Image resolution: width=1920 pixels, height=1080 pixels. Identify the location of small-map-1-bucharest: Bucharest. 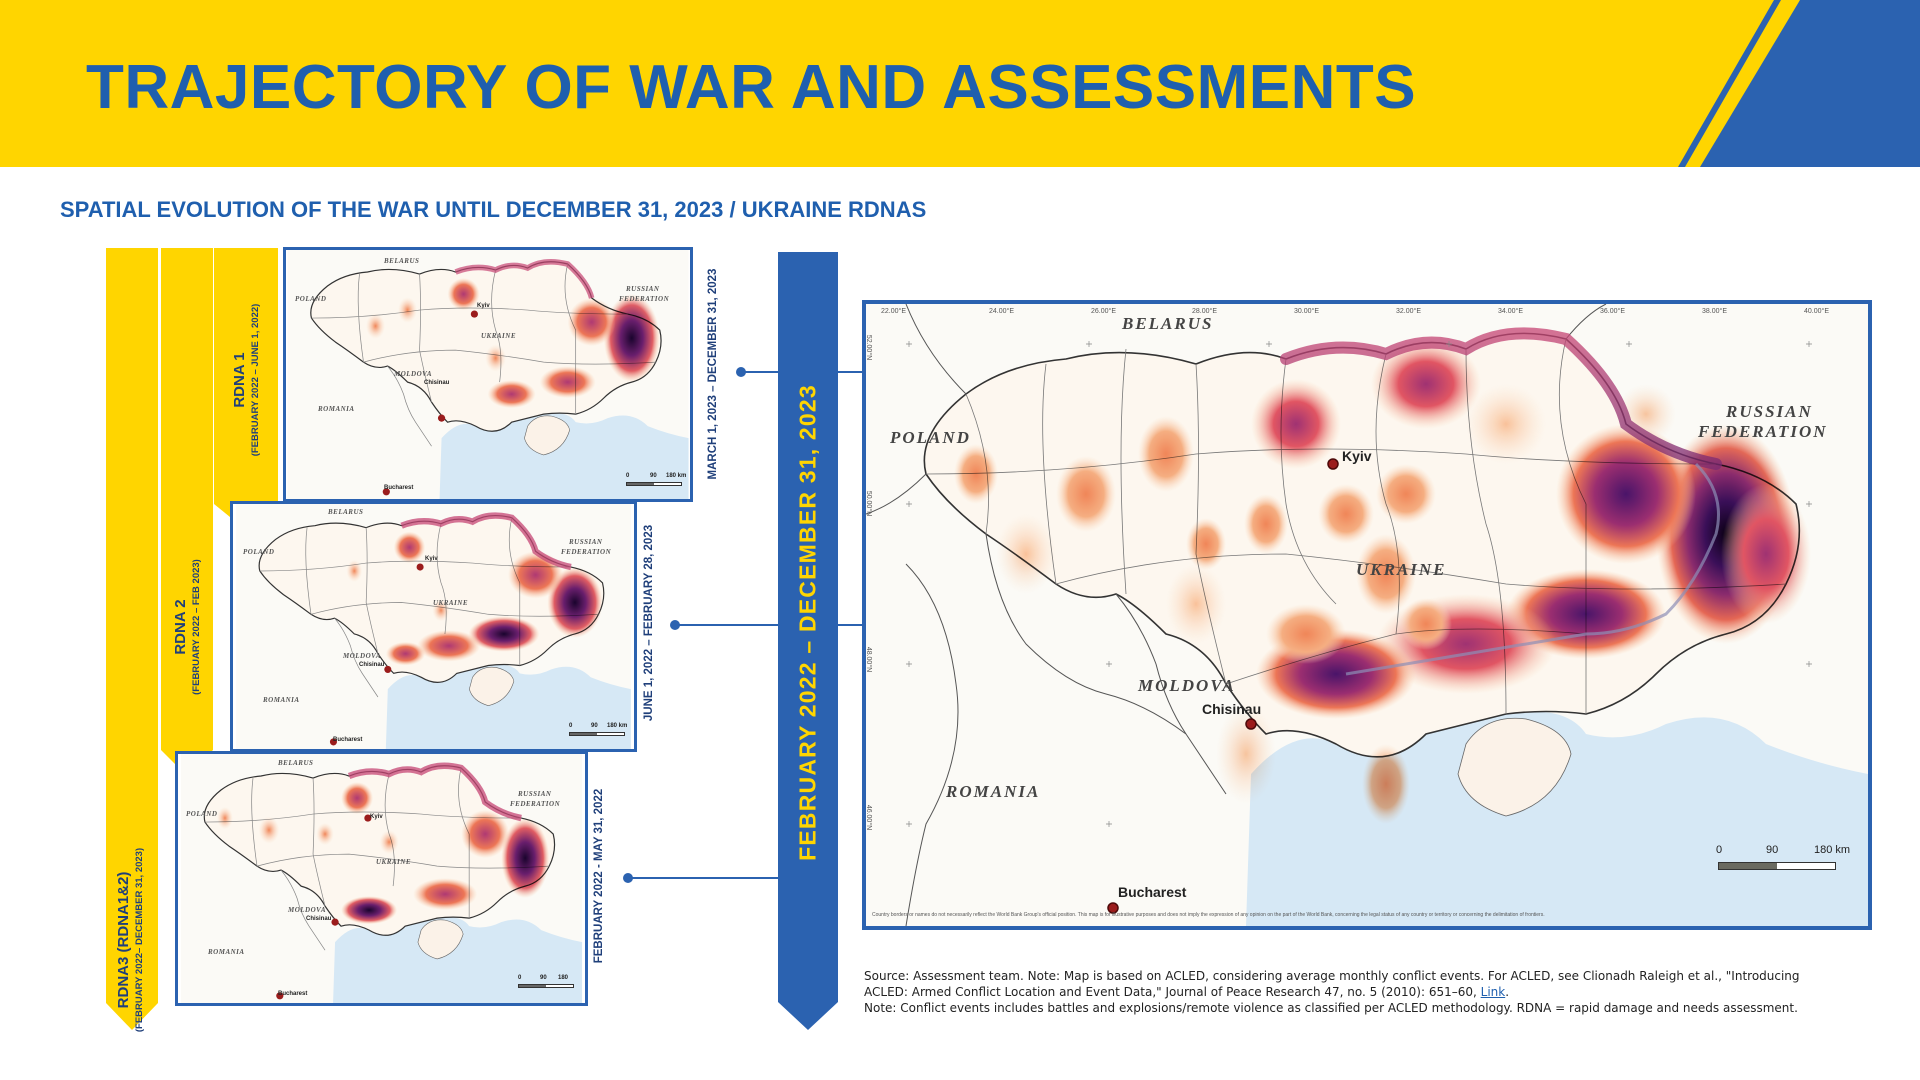
(399, 488).